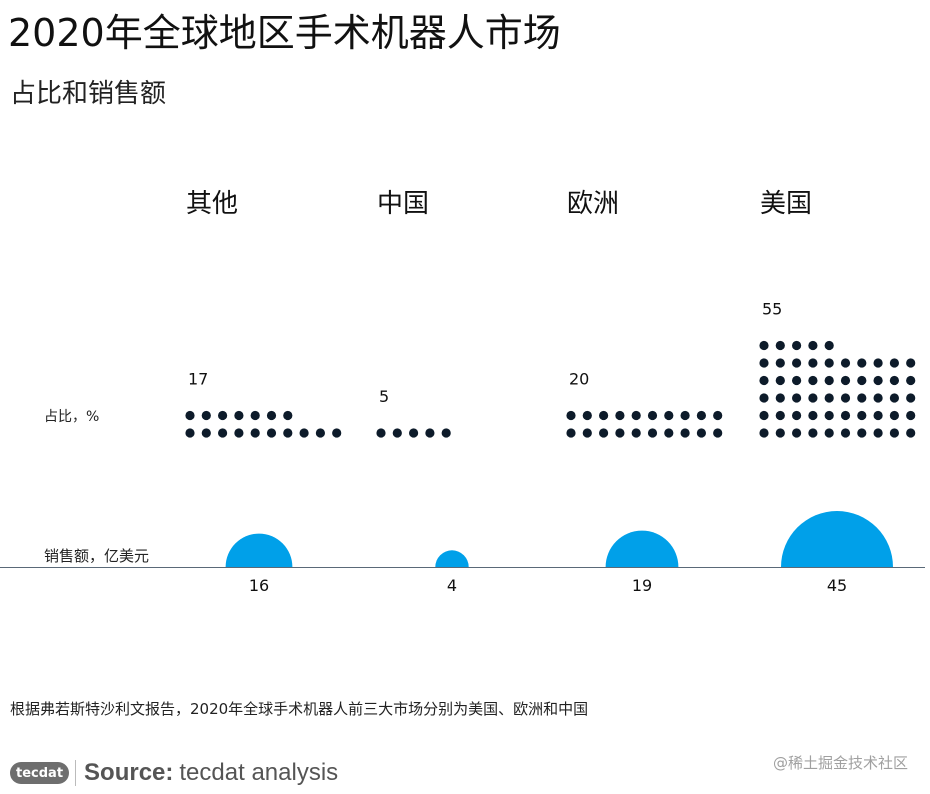 This screenshot has width=930, height=794. What do you see at coordinates (259, 585) in the screenshot?
I see `sales-value-label: 16` at bounding box center [259, 585].